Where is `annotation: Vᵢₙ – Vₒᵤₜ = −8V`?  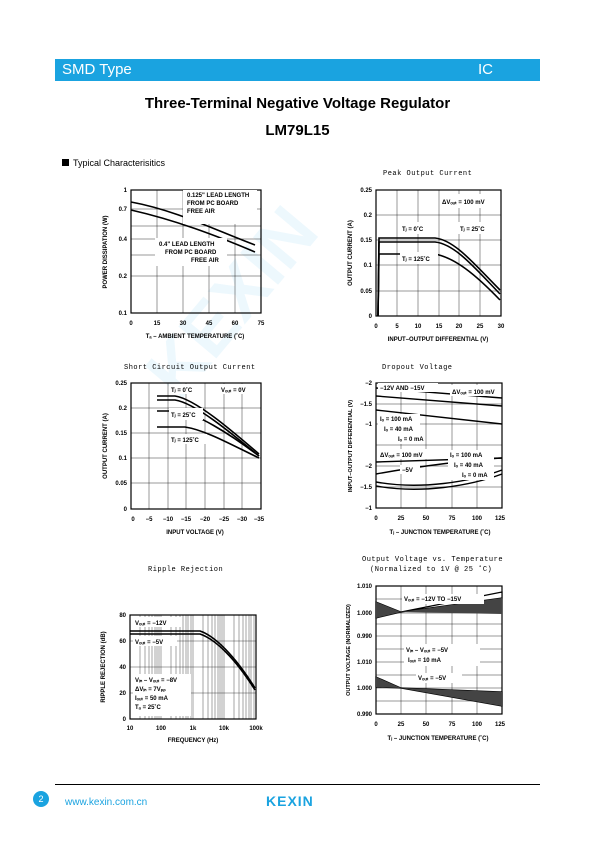
annotation: Vᵢₙ – Vₒᵤₜ = −8V is located at coordinates (156, 681).